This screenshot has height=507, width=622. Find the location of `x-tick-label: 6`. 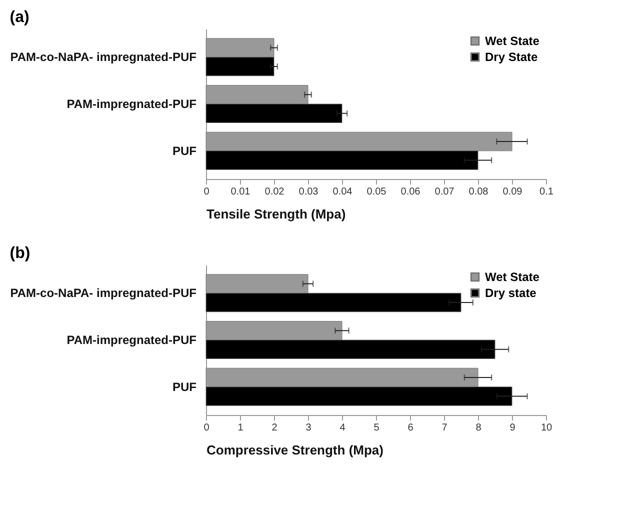

x-tick-label: 6 is located at coordinates (411, 428).